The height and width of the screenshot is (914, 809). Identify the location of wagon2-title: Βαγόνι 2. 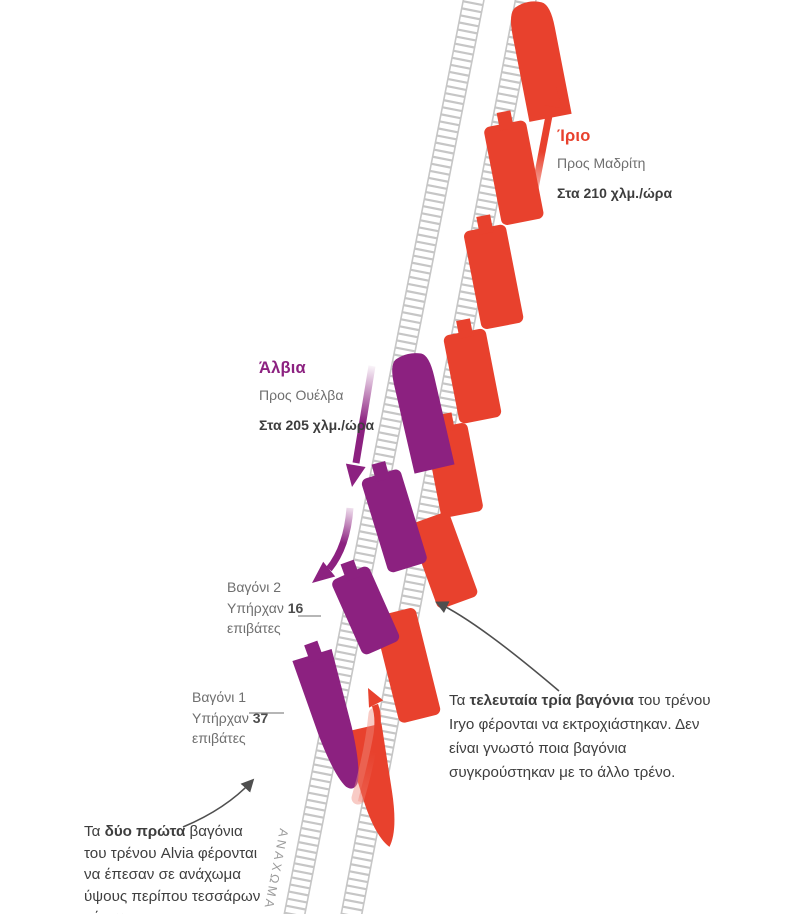
(254, 587).